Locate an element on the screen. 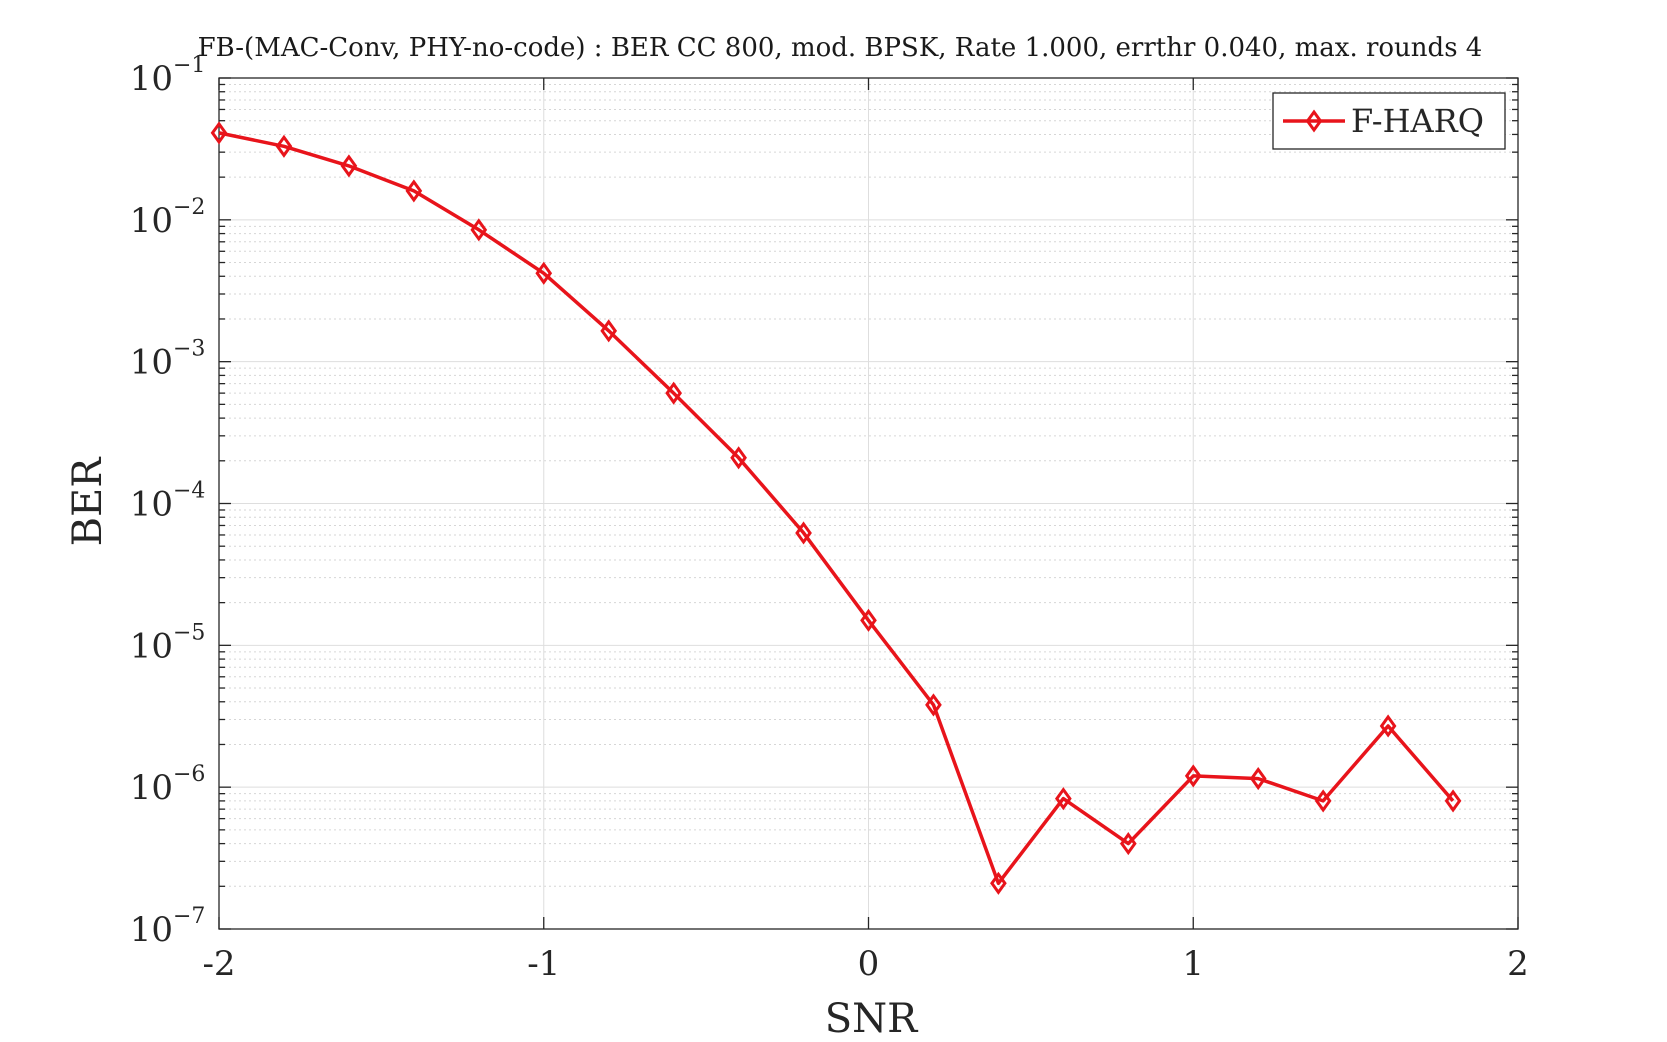  x-tick-label: 0 is located at coordinates (869, 964).